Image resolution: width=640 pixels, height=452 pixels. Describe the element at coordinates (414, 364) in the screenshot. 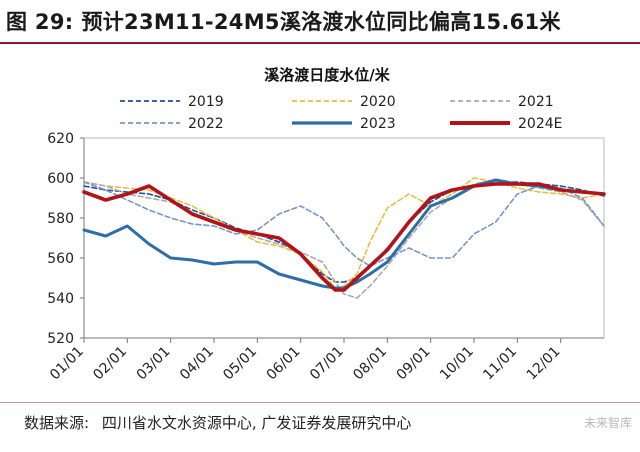

I see `x-tick-label: 09/01` at that location.